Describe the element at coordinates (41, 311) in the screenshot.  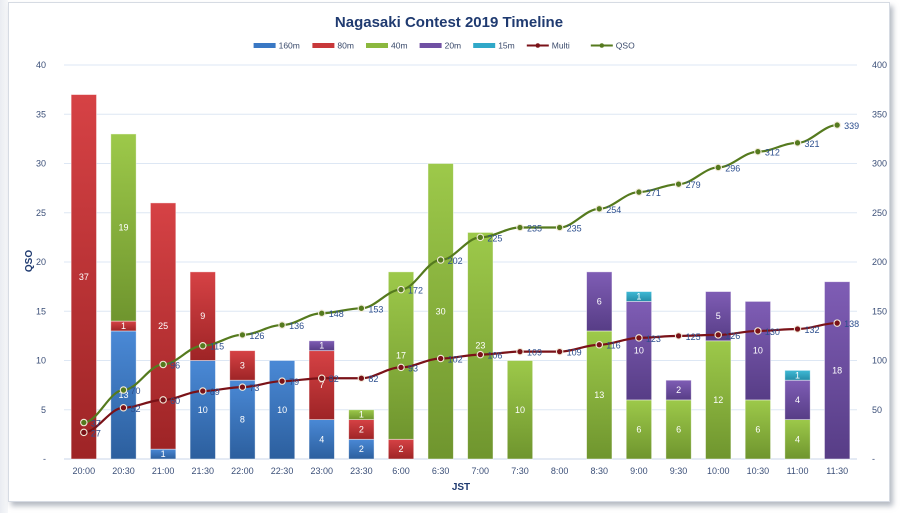
I see `y-tick-label: 15` at that location.